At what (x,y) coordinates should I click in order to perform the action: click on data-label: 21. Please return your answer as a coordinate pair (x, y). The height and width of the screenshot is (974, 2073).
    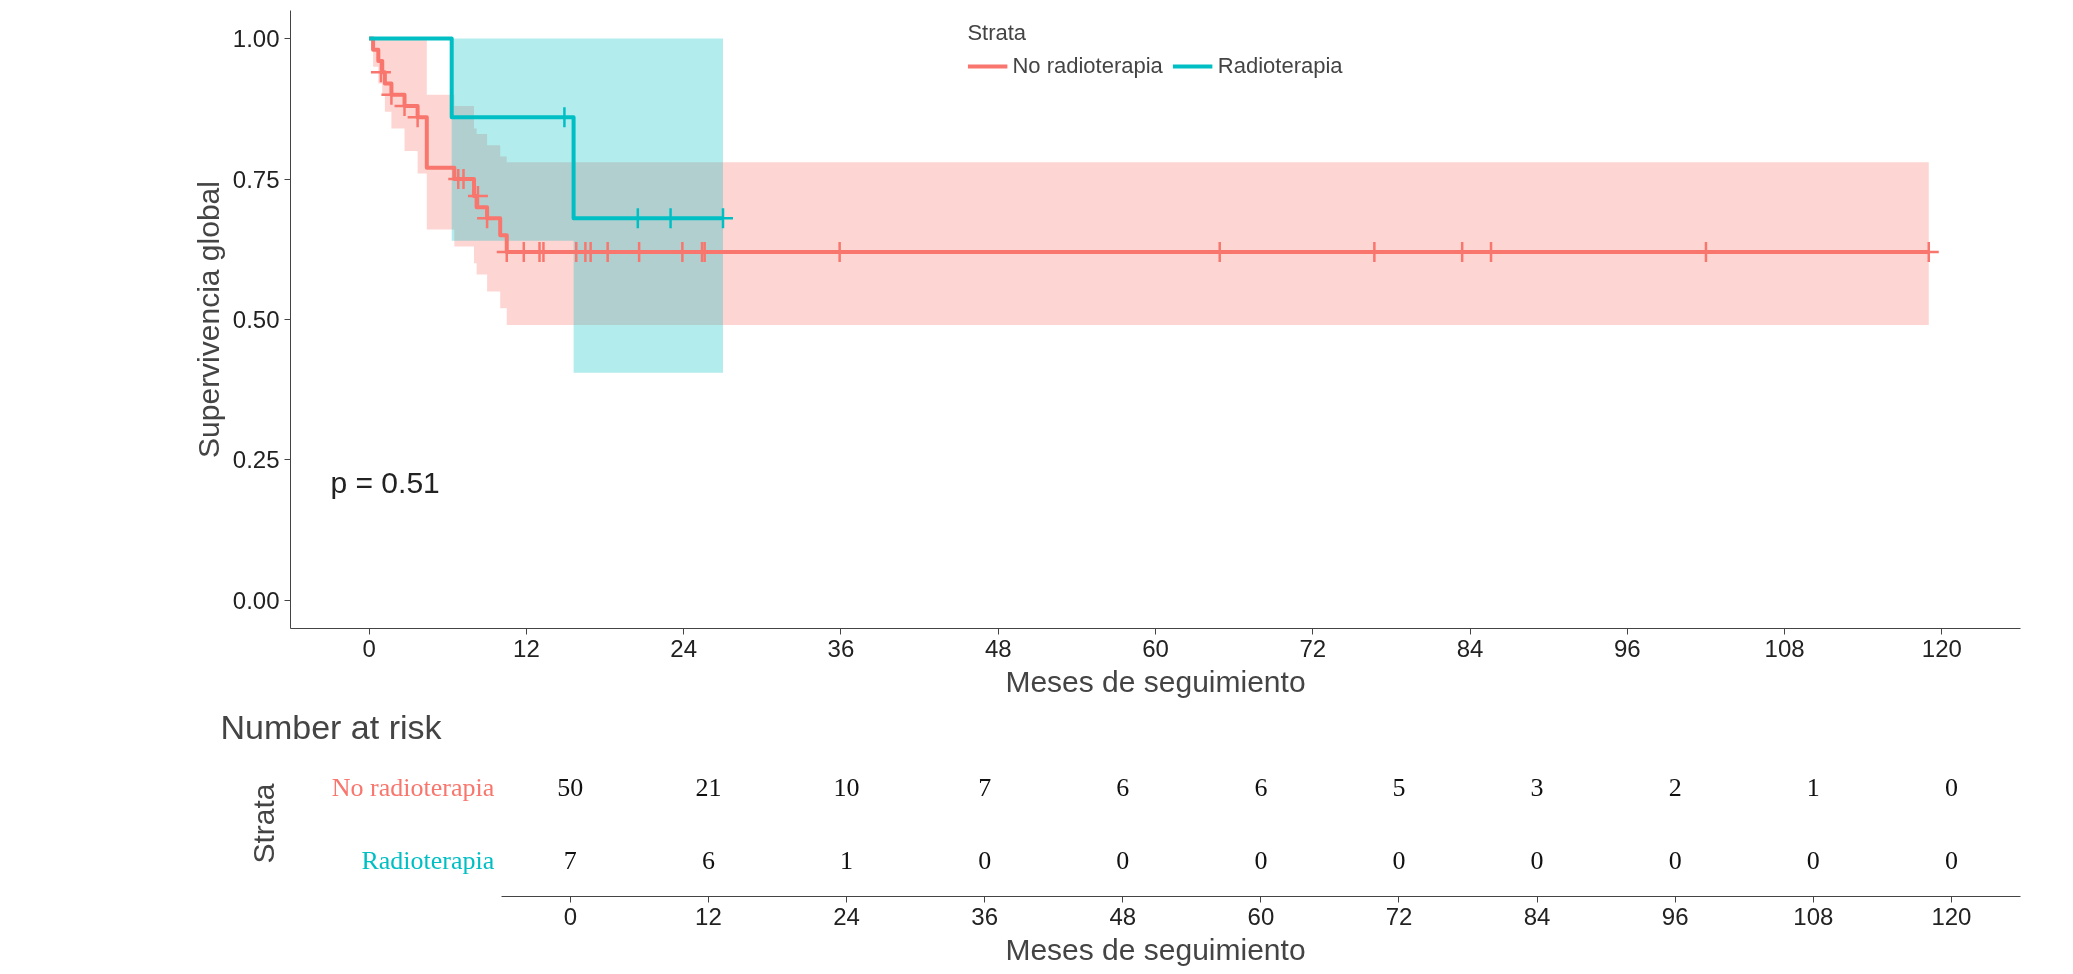
    Looking at the image, I should click on (708, 787).